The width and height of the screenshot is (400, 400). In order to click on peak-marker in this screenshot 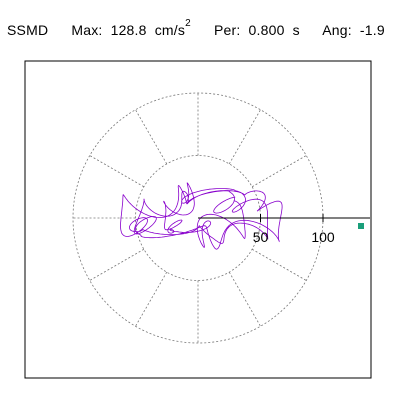, I will do `click(361, 226)`.